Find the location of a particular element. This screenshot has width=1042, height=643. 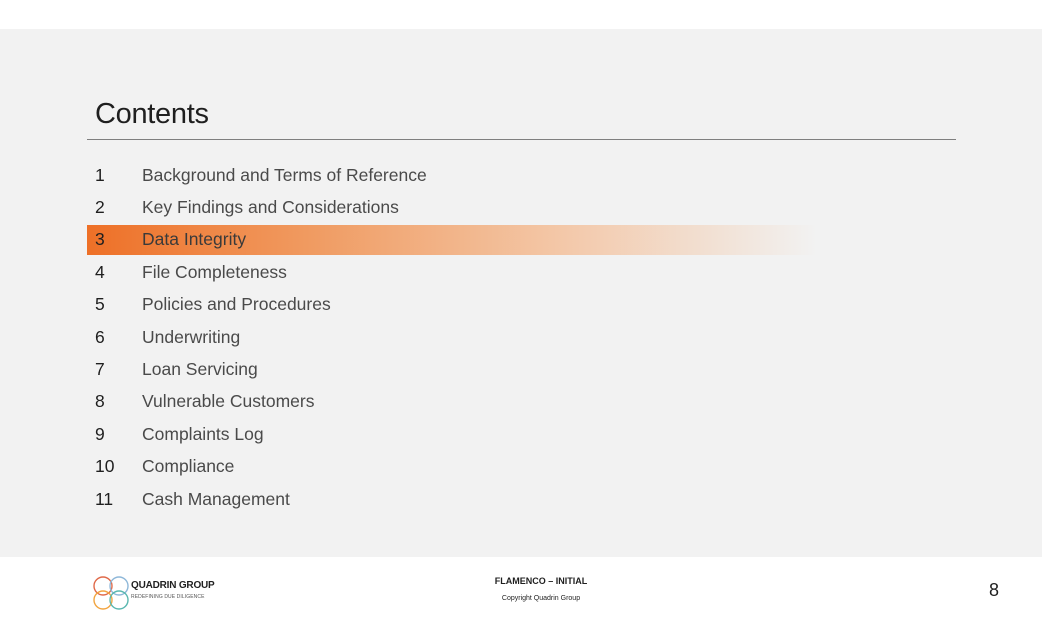

toc-item-number: 1 is located at coordinates (100, 174).